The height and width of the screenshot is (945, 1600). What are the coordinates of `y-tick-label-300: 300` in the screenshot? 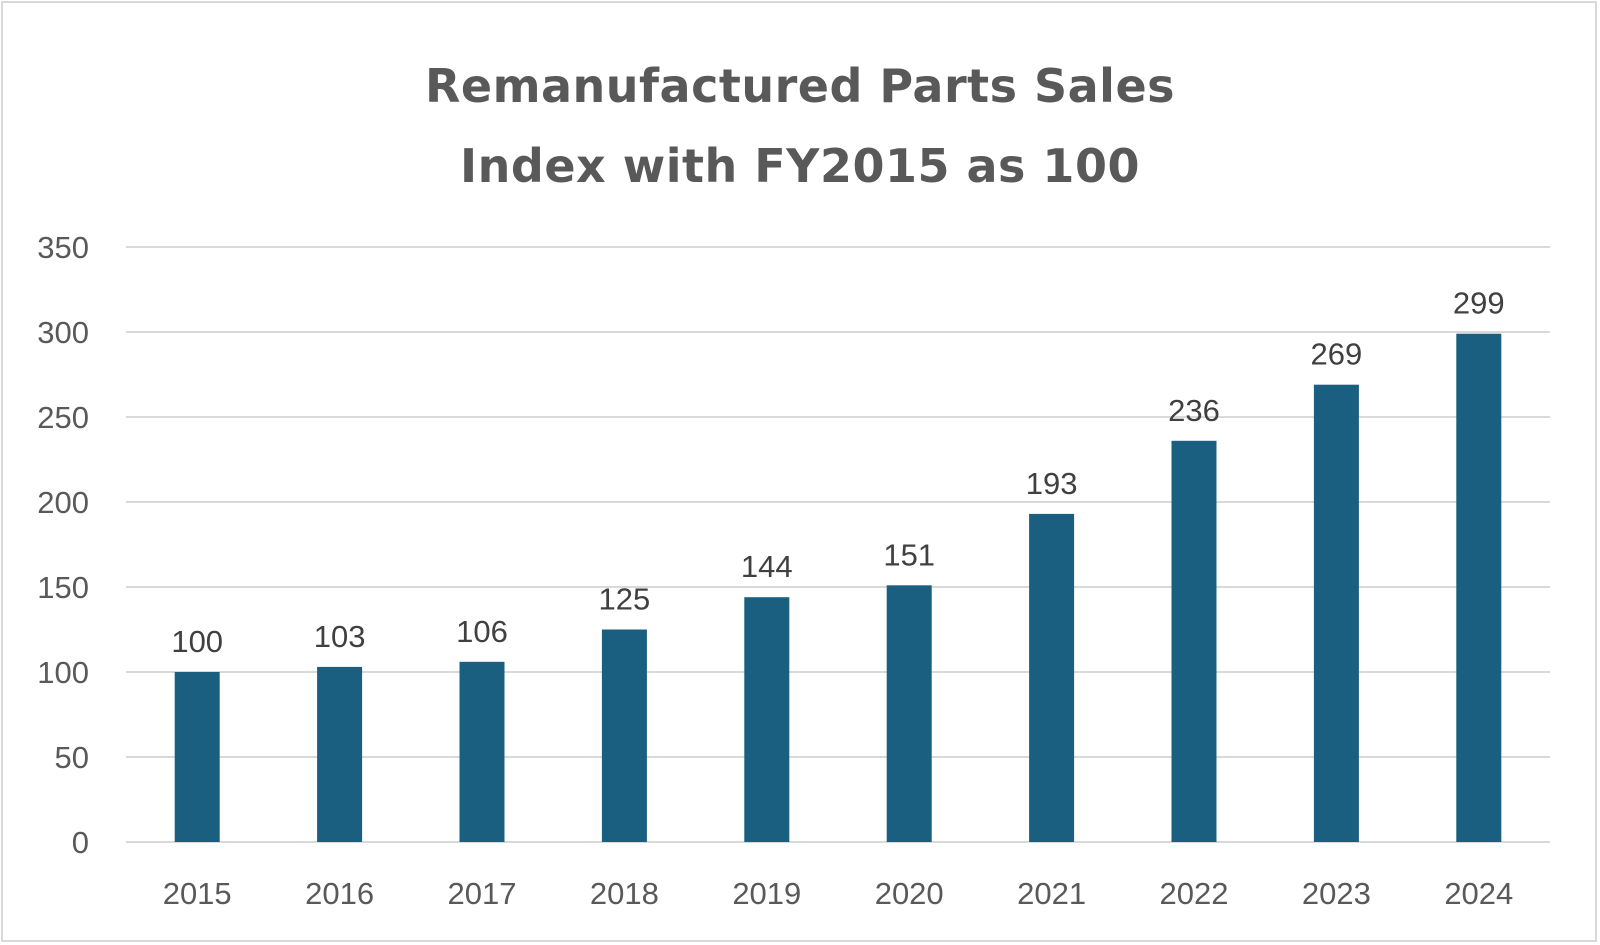 It's located at (63, 332).